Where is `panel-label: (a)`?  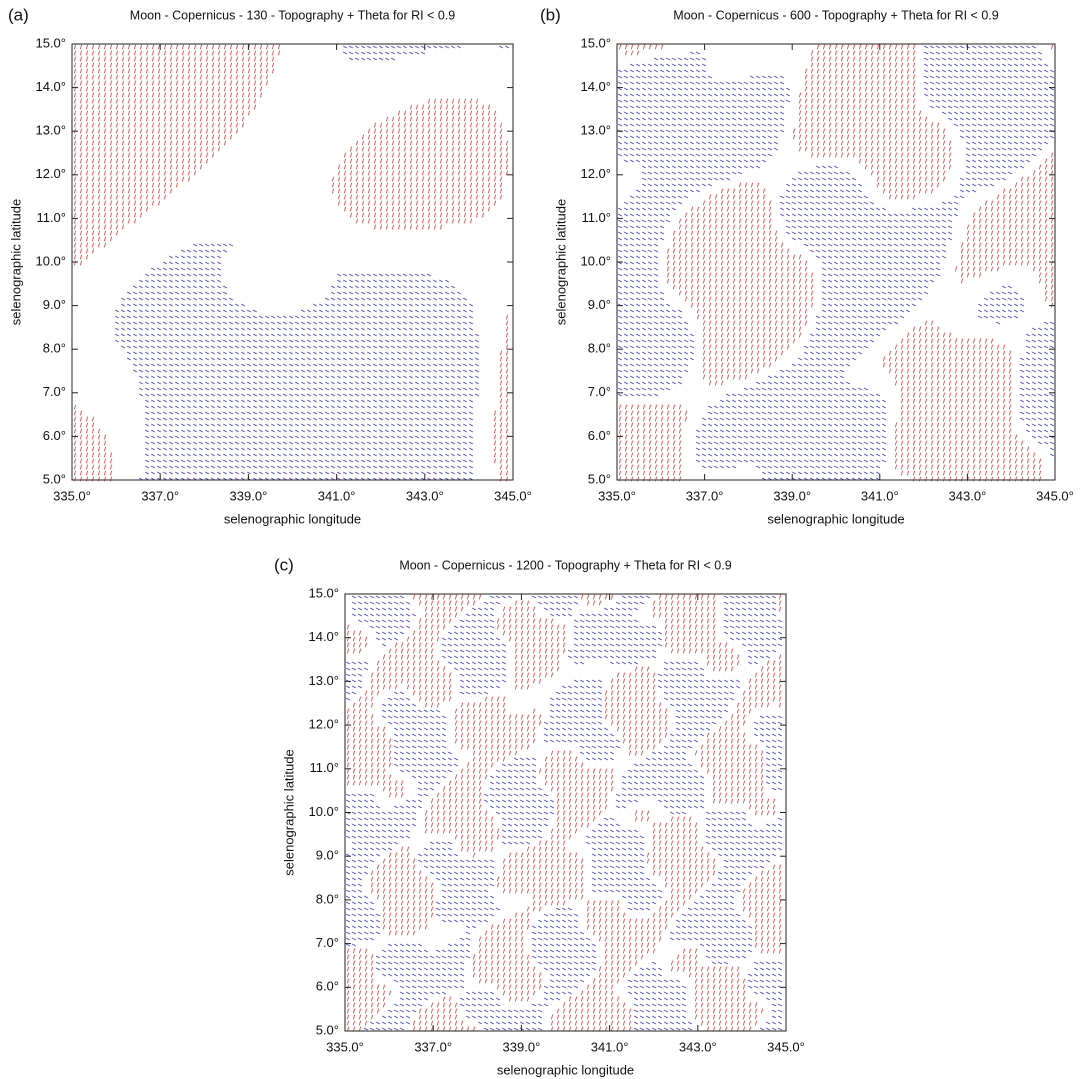
panel-label: (a) is located at coordinates (18, 14).